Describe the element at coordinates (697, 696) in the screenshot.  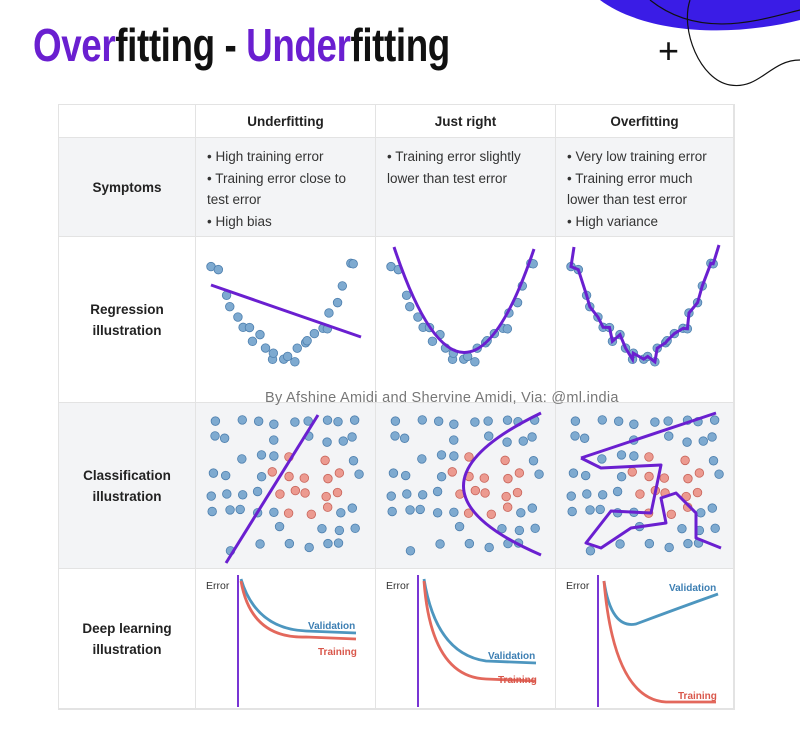
I see `training-label: Training` at that location.